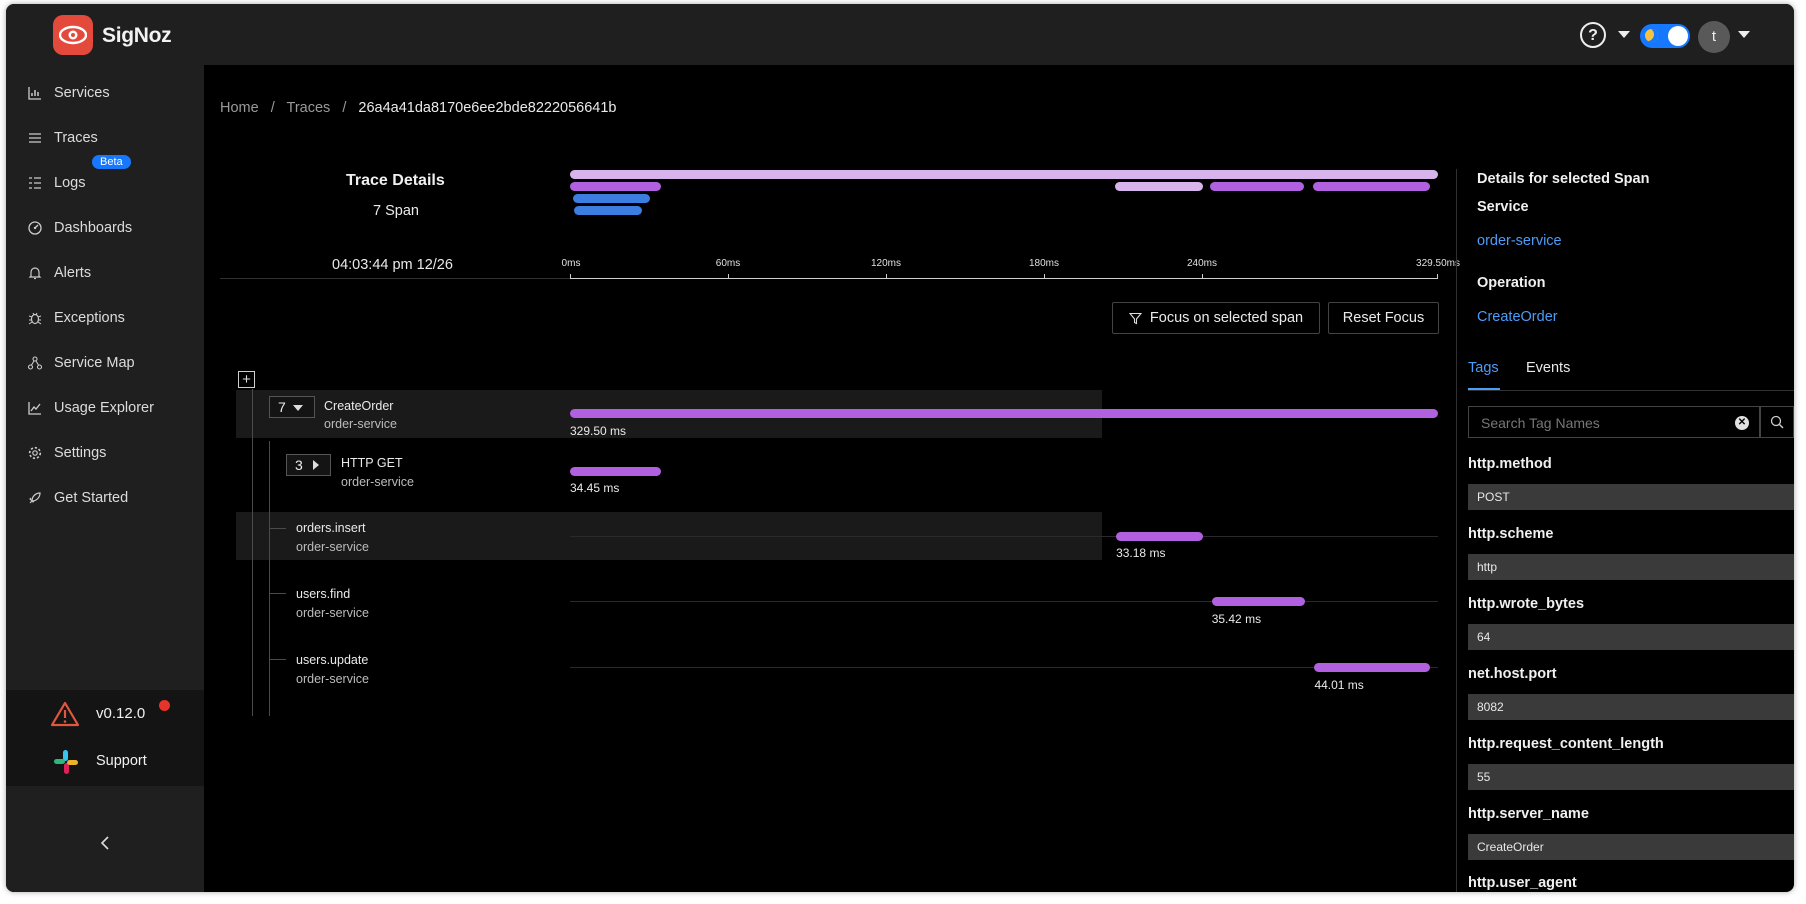 This screenshot has width=1806, height=904. What do you see at coordinates (332, 613) in the screenshot?
I see `span-service: order-service` at bounding box center [332, 613].